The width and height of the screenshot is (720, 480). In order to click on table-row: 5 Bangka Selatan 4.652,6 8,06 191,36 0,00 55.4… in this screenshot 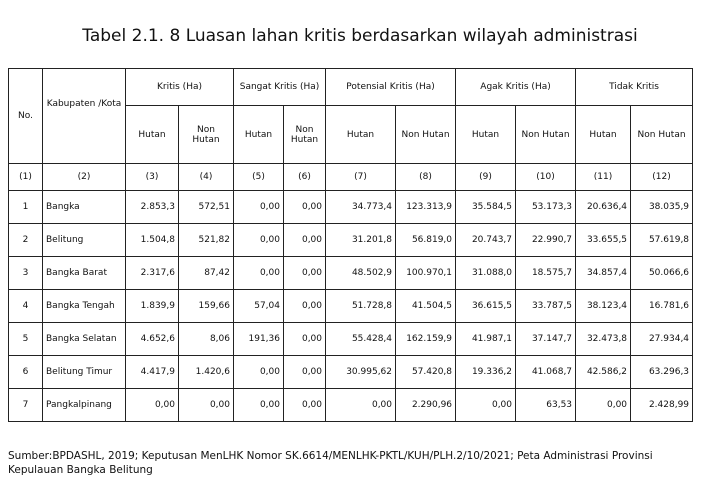, I will do `click(351, 339)`.